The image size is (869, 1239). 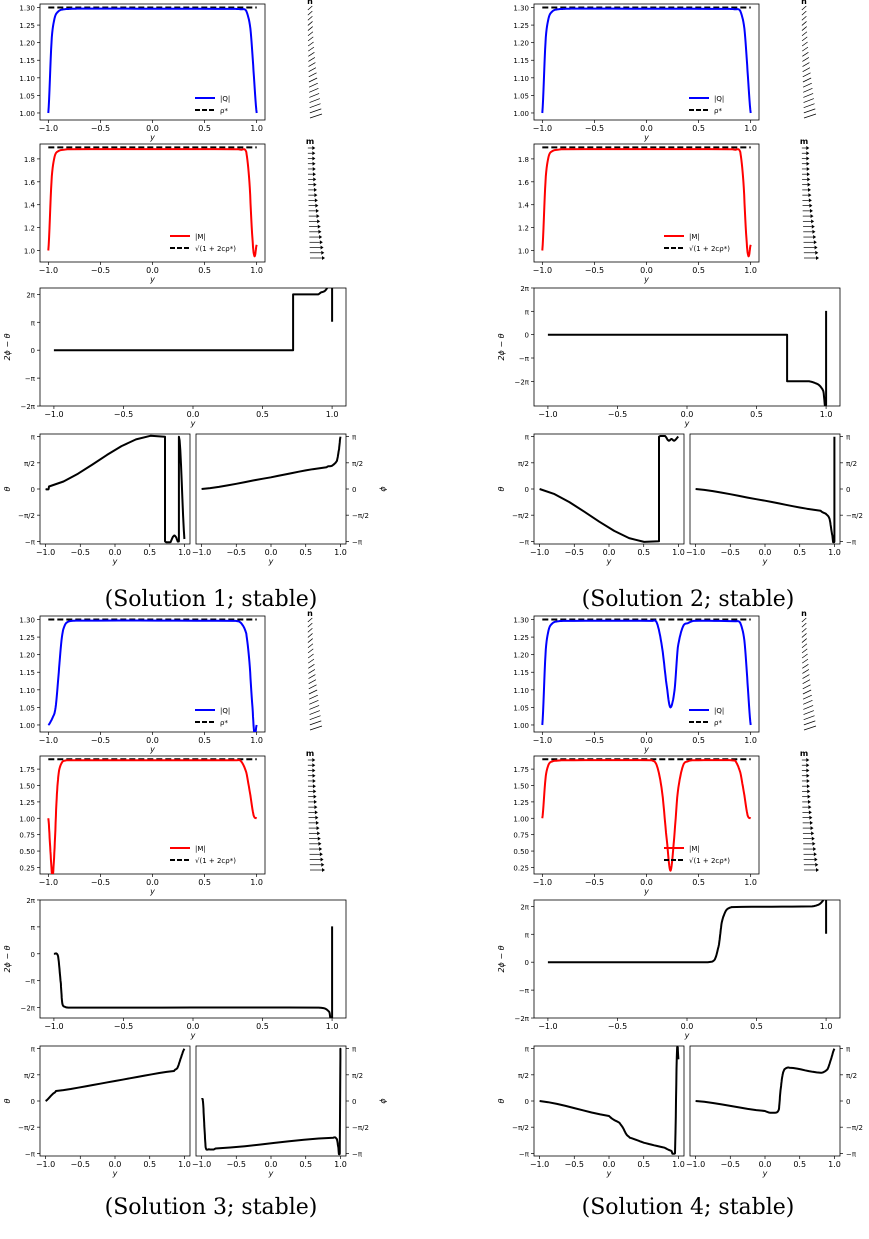 I want to click on field-label: n, so click(x=804, y=613).